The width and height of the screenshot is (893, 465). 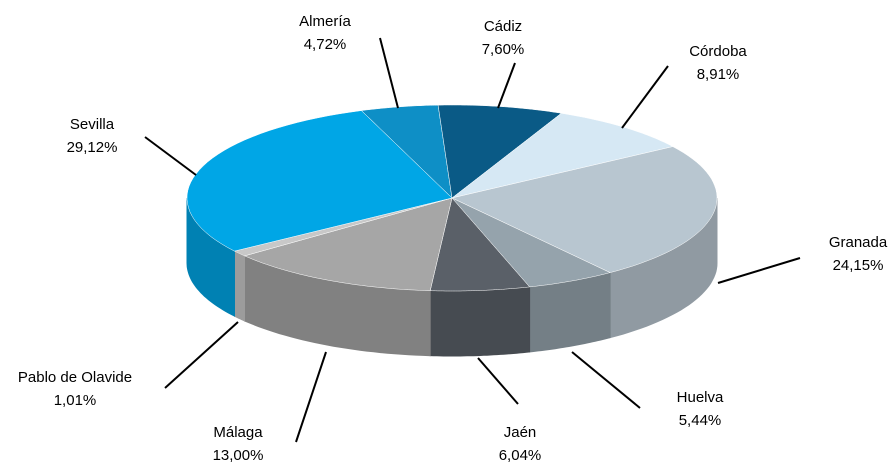 I want to click on value-label: 7,60%, so click(x=503, y=49).